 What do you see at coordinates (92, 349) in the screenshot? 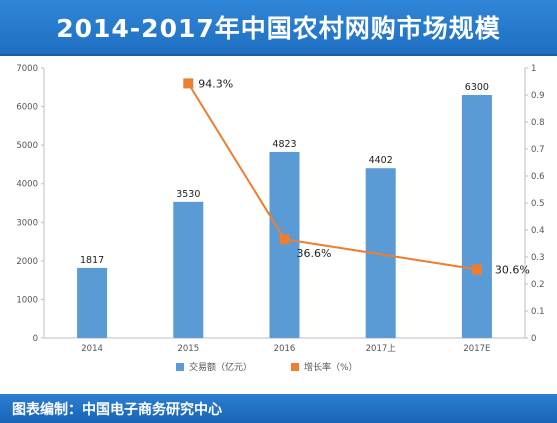
I see `x-tick-label: 2014` at bounding box center [92, 349].